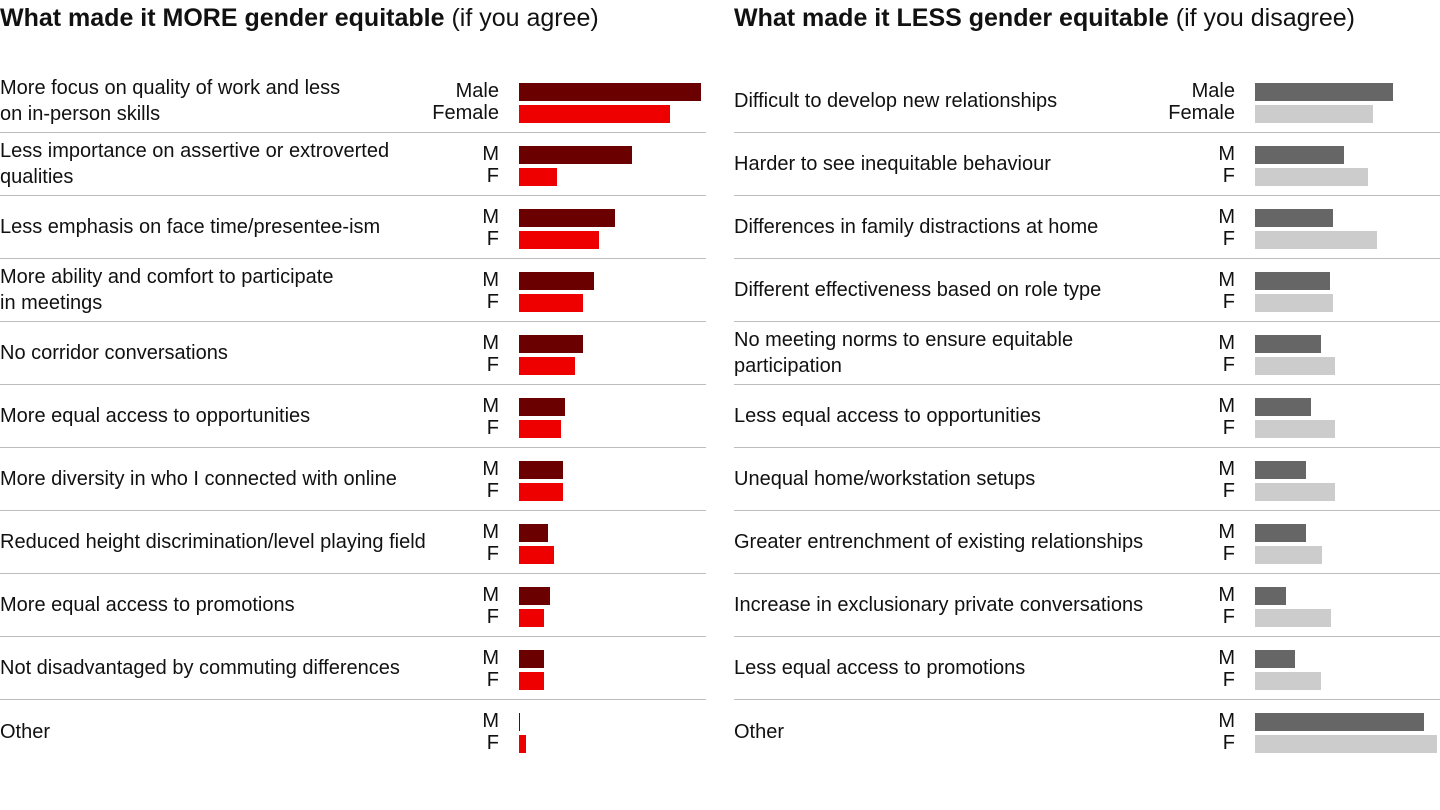 This screenshot has height=810, width=1440. I want to click on category-label: No corridor conversations, so click(114, 353).